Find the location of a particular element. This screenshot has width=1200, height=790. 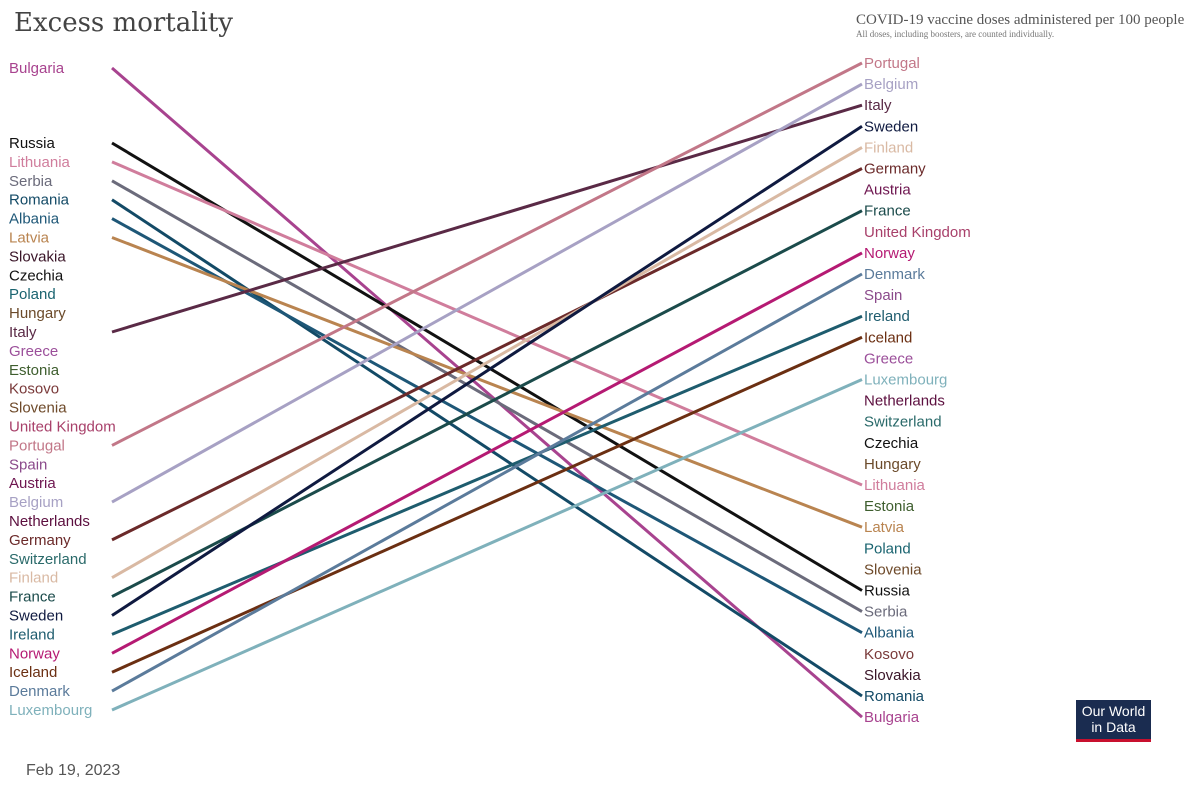

left-label-romania: Romania is located at coordinates (39, 200).